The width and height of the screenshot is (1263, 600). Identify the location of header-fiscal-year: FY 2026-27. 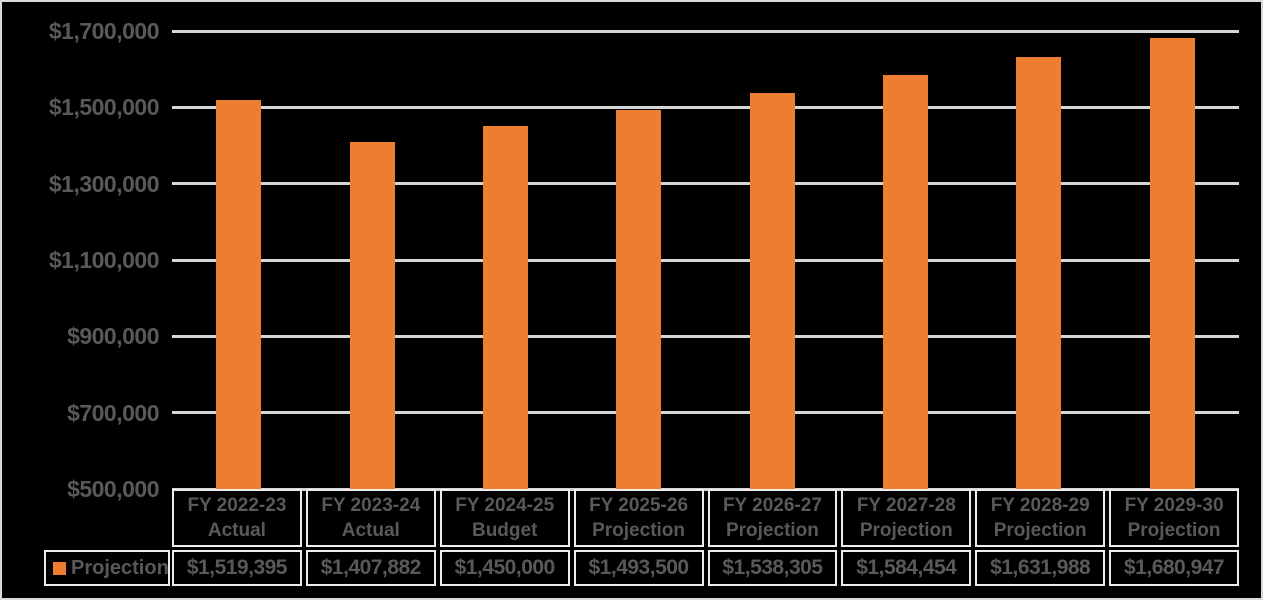
(772, 505).